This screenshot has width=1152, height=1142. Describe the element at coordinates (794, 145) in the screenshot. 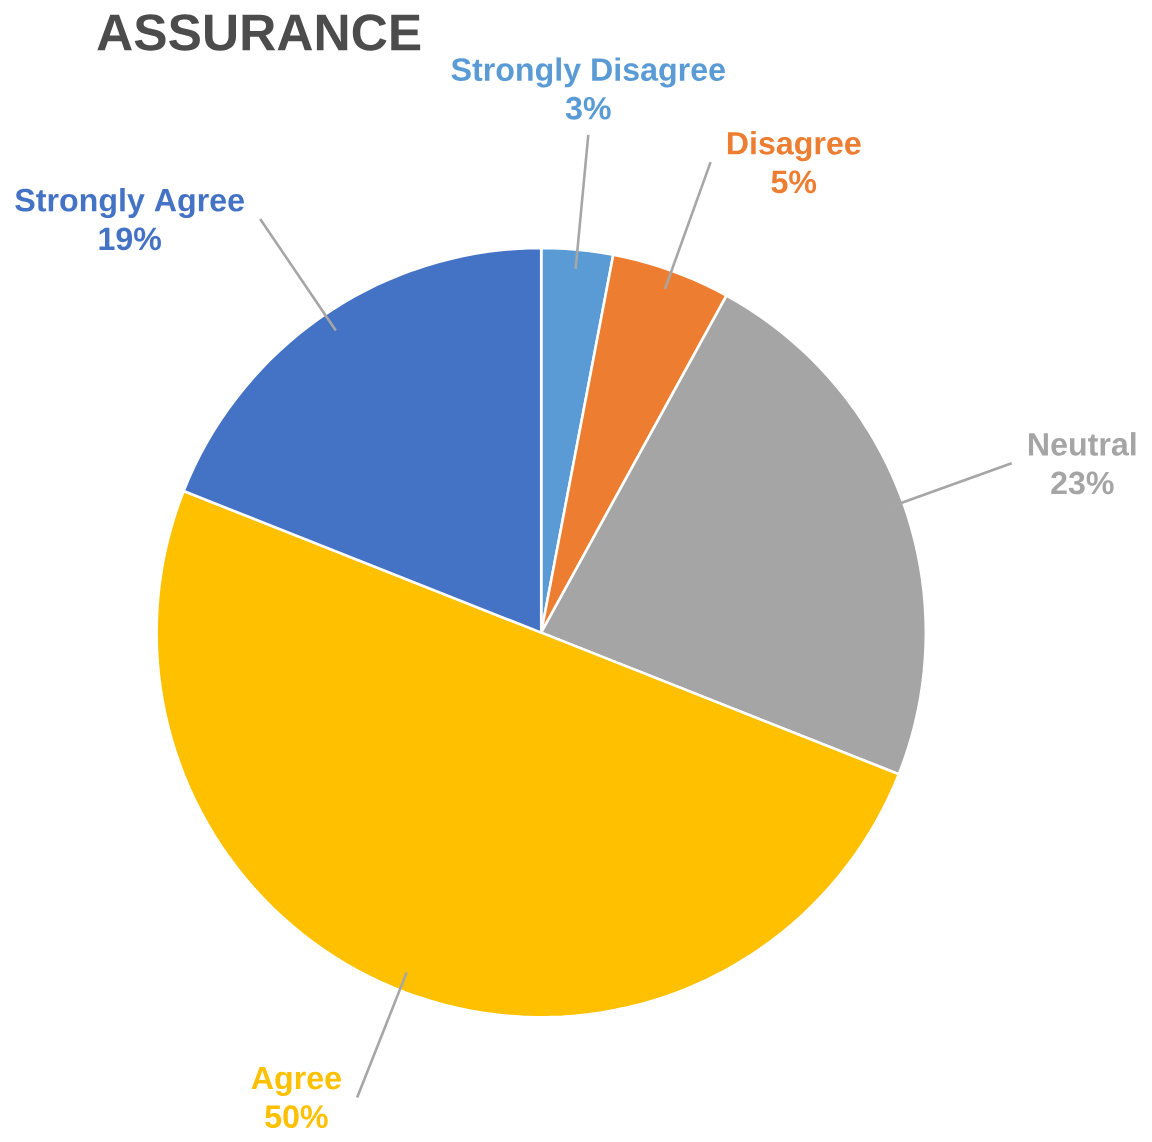

I see `slice-label: Disagree` at that location.